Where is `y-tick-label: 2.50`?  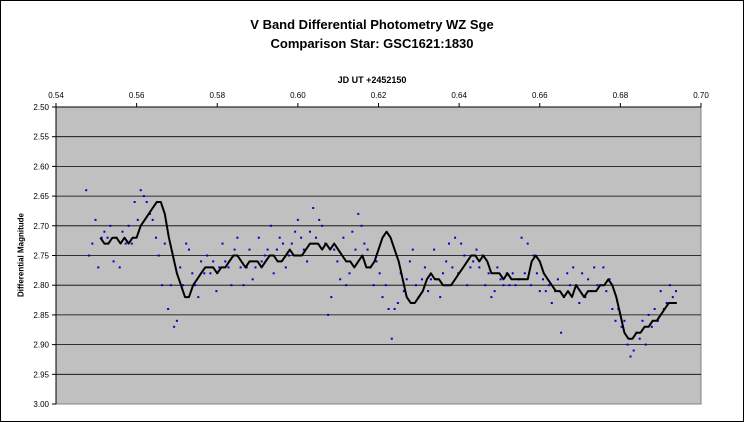
y-tick-label: 2.50 is located at coordinates (41, 107).